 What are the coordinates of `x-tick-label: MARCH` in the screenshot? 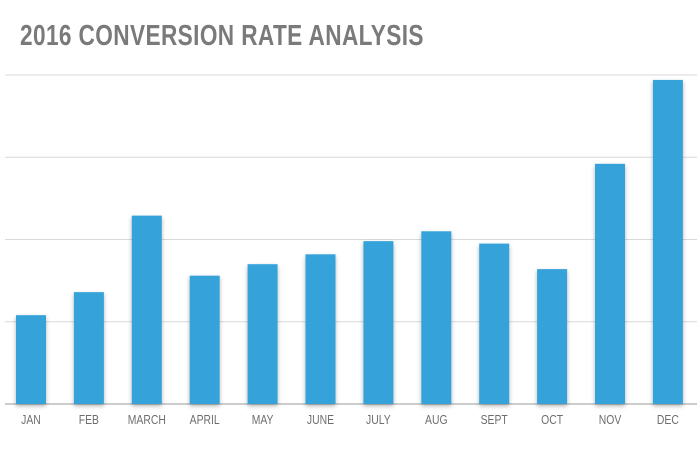 It's located at (147, 420).